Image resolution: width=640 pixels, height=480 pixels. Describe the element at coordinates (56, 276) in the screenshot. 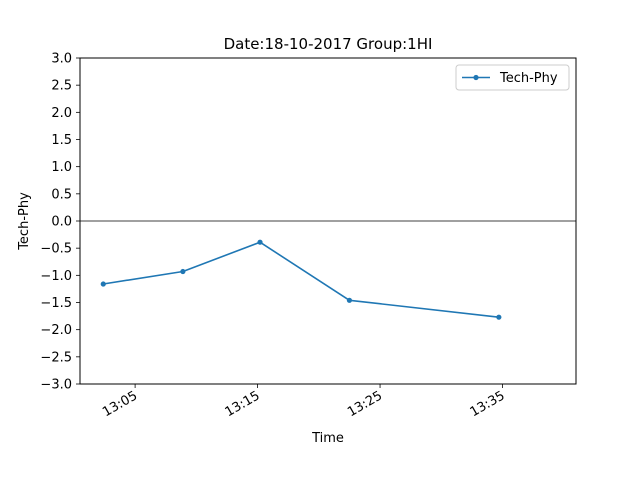

I see `y-tick-label: −1.0` at that location.